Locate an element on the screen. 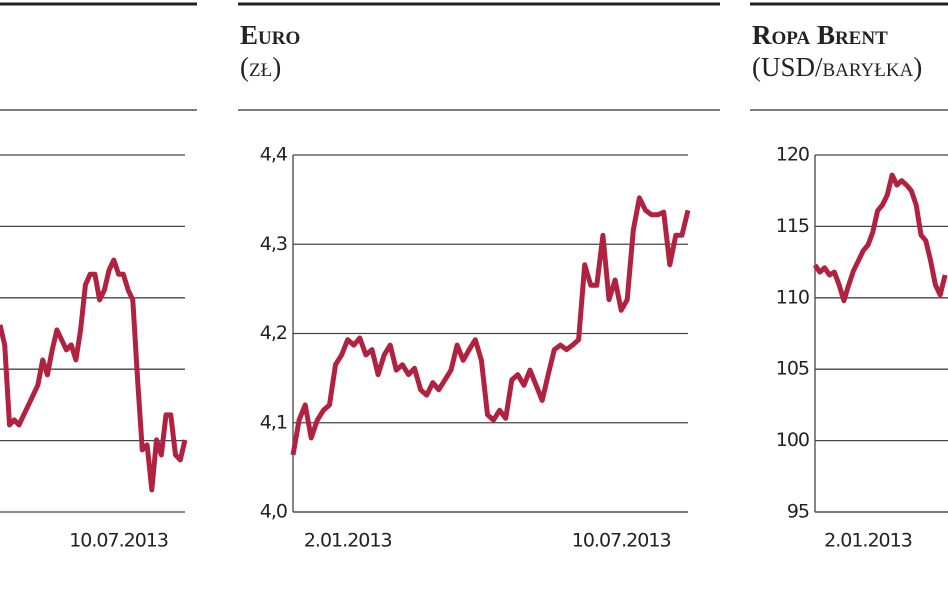 This screenshot has height=593, width=948. y-tick-label: 120 is located at coordinates (792, 155).